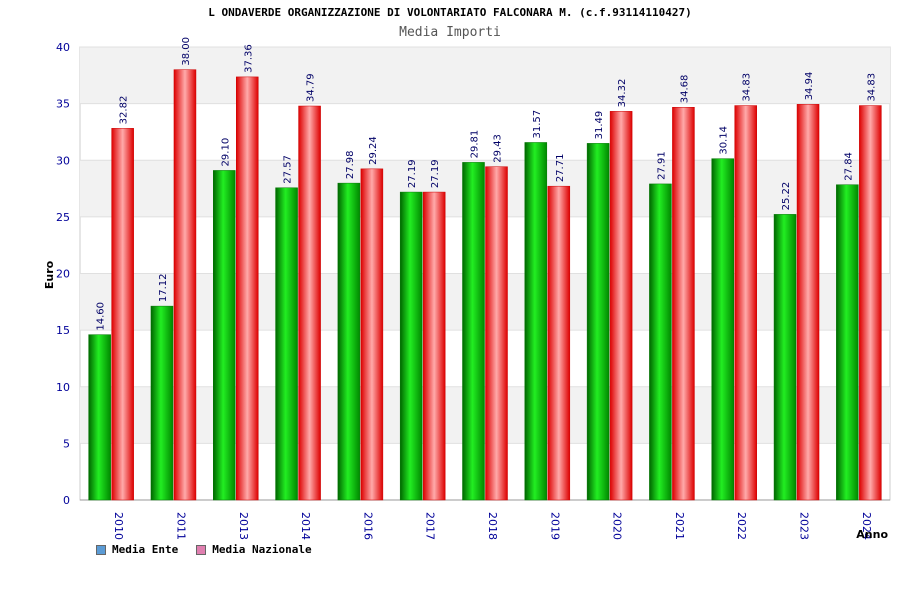 Image resolution: width=900 pixels, height=600 pixels. Describe the element at coordinates (498, 148) in the screenshot. I see `data-label: 29.43` at that location.